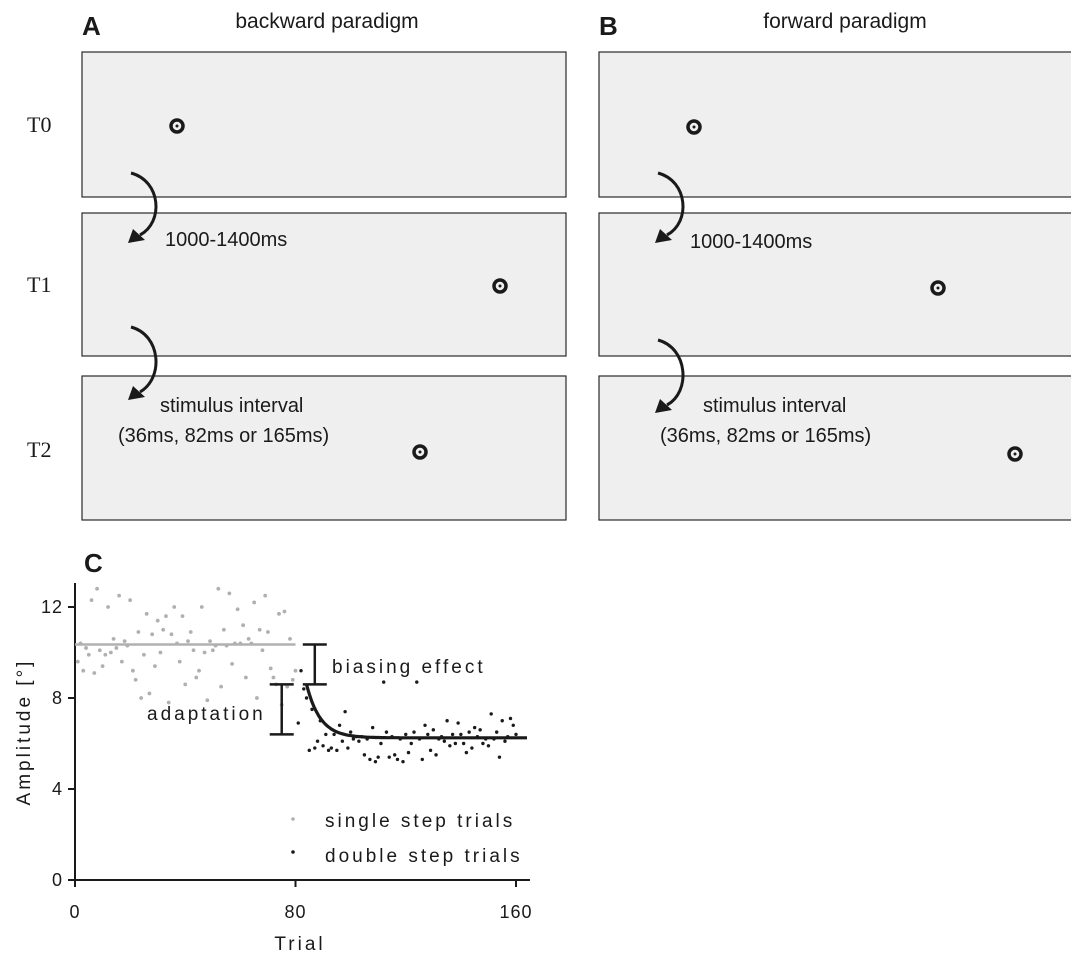 This screenshot has width=1071, height=956. I want to click on panel-letter-b: B, so click(608, 26).